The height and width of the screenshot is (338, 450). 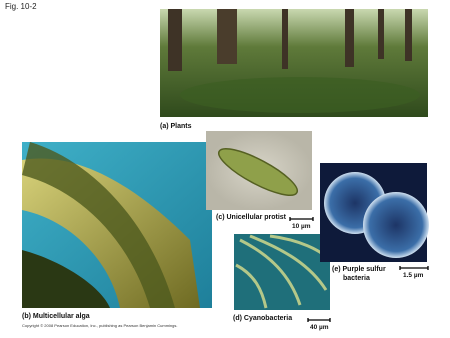 I want to click on panel-label: (e) Purple sulfur, so click(x=359, y=269).